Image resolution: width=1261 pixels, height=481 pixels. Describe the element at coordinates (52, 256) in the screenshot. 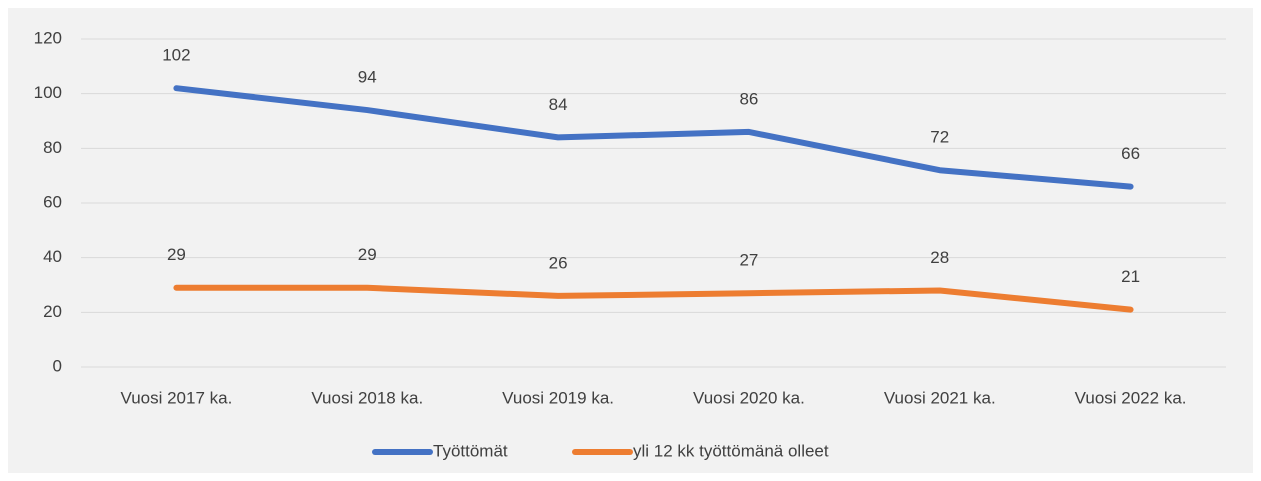

I see `y-tick-label: 40` at that location.